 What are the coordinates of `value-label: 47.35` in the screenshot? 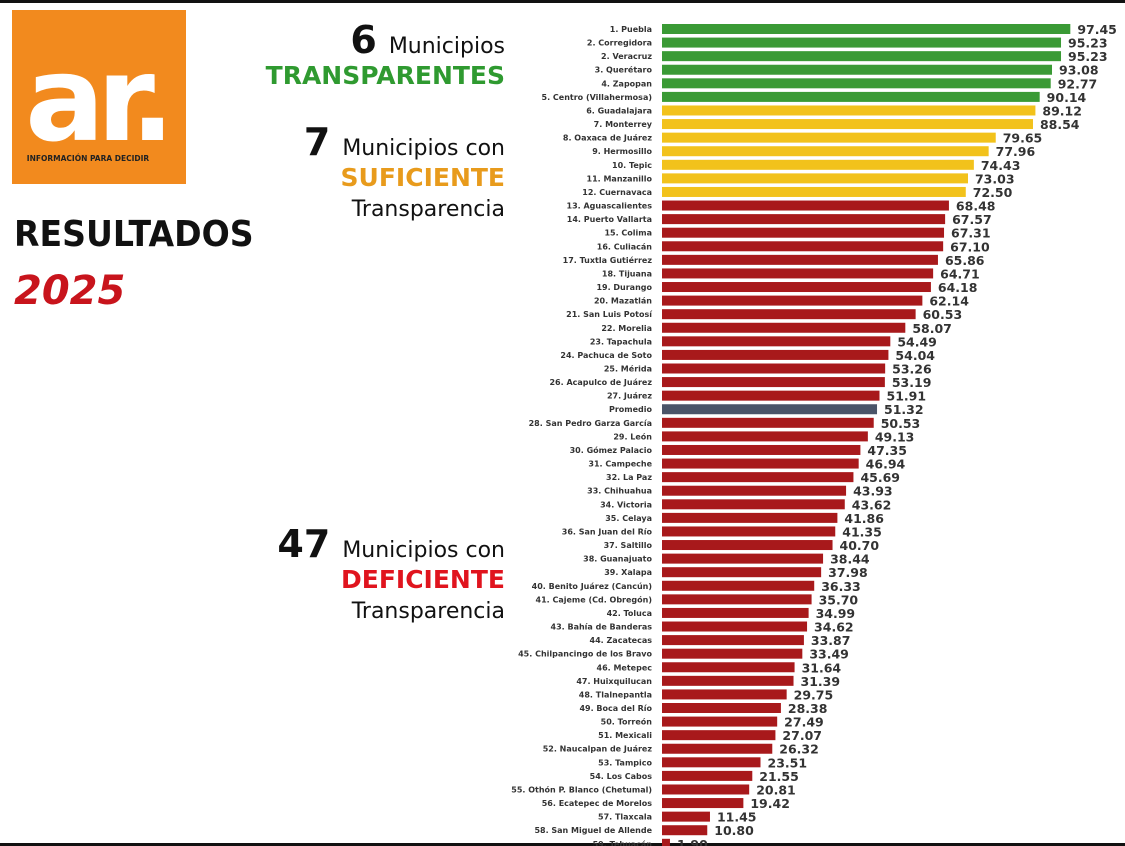 It's located at (887, 450).